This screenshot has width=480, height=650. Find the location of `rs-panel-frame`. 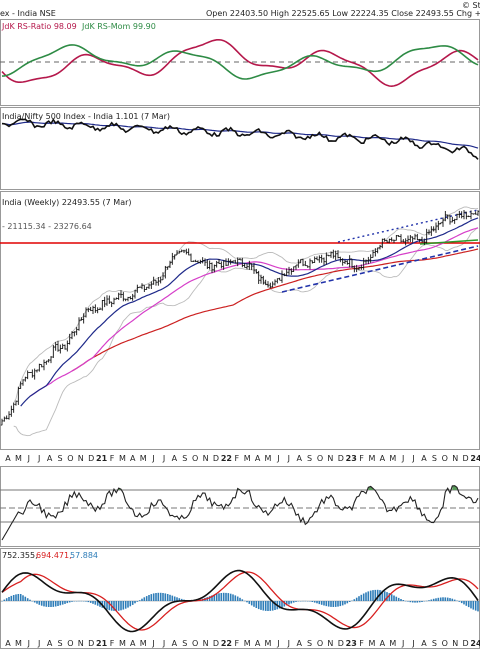

rs-panel-frame is located at coordinates (240, 506).